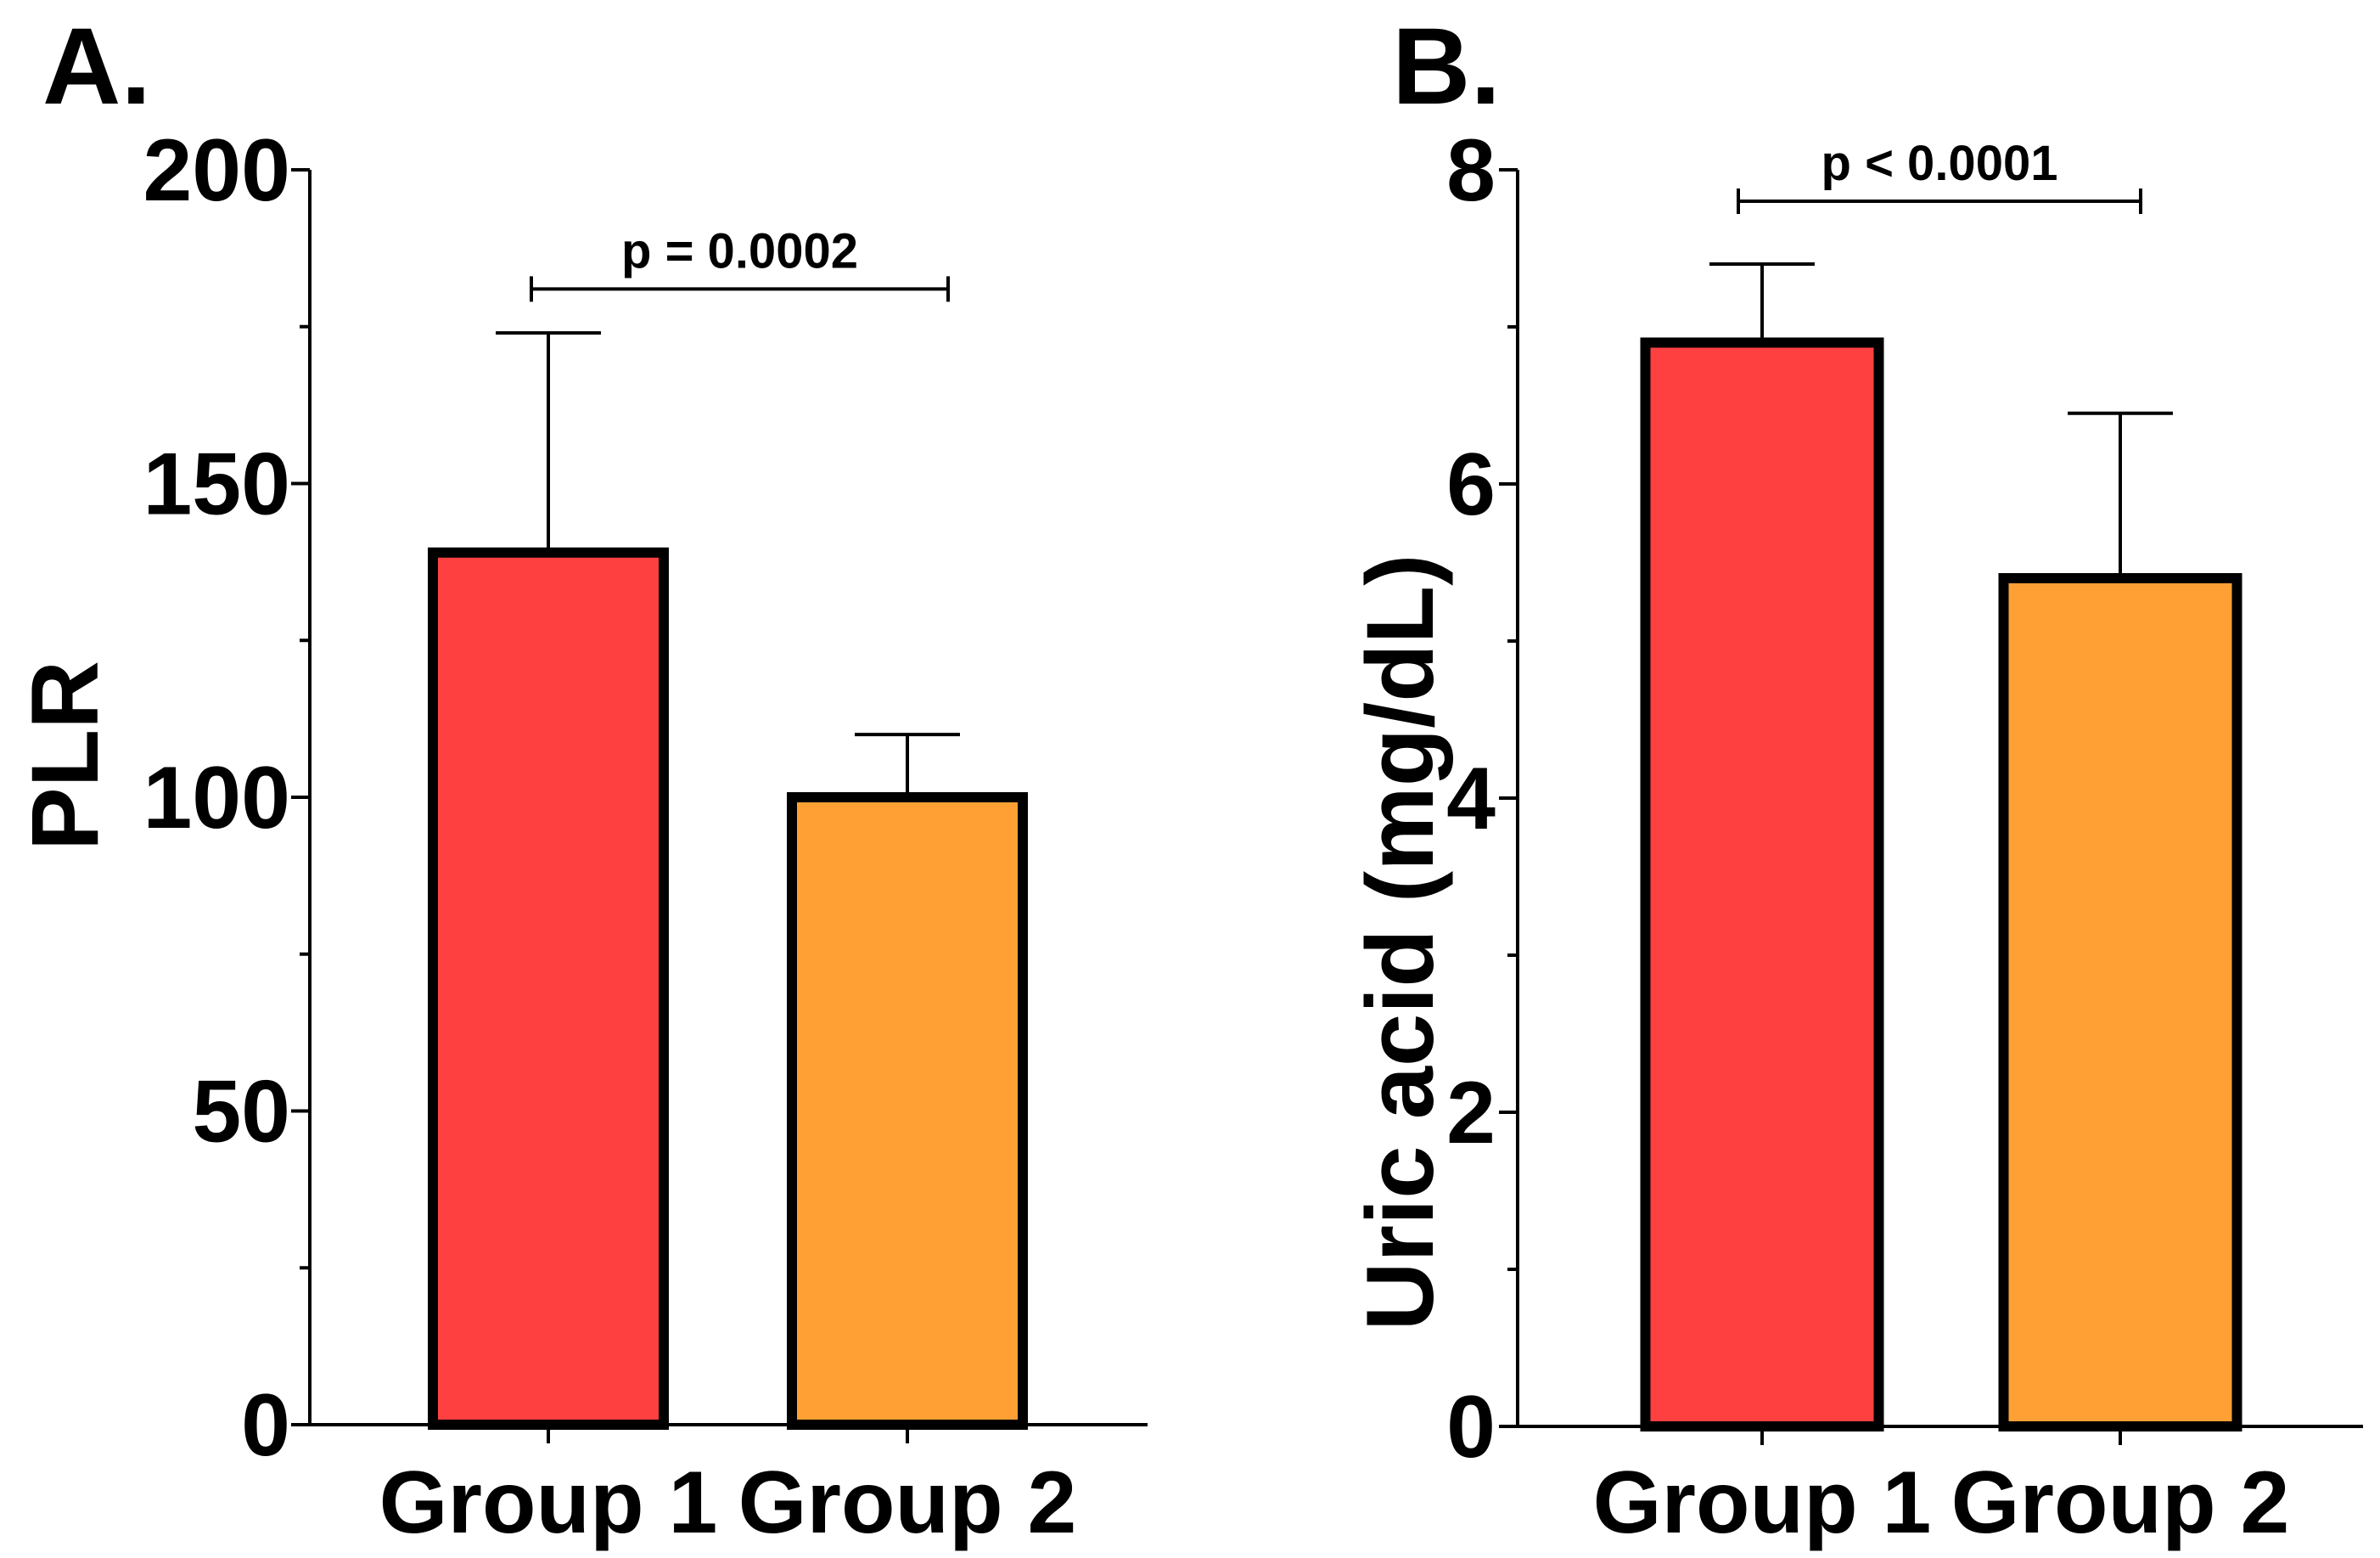 This screenshot has height=1558, width=2380. I want to click on panel-label: A., so click(96, 66).